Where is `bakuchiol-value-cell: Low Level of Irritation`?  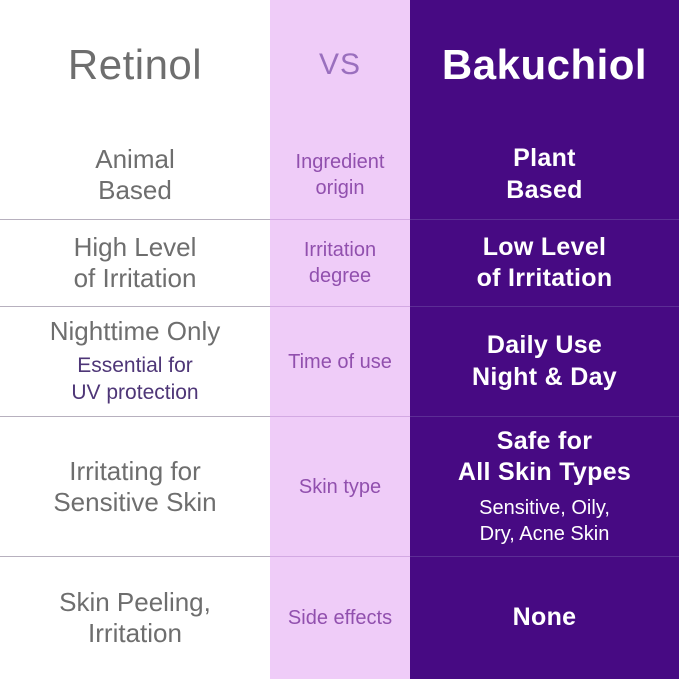
bakuchiol-value-cell: Low Level of Irritation is located at coordinates (544, 263).